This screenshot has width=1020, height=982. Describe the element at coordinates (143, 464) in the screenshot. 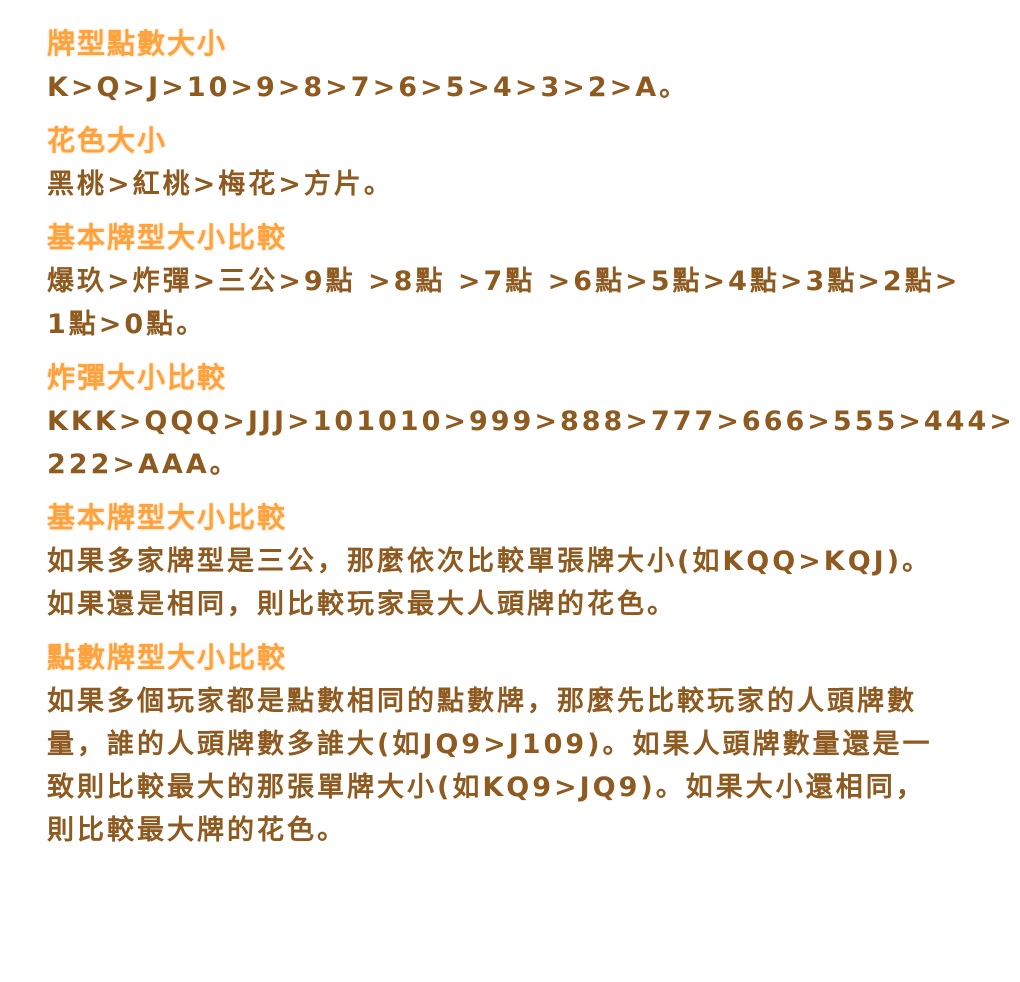

I see `section-text-line: 222>AAA。` at that location.